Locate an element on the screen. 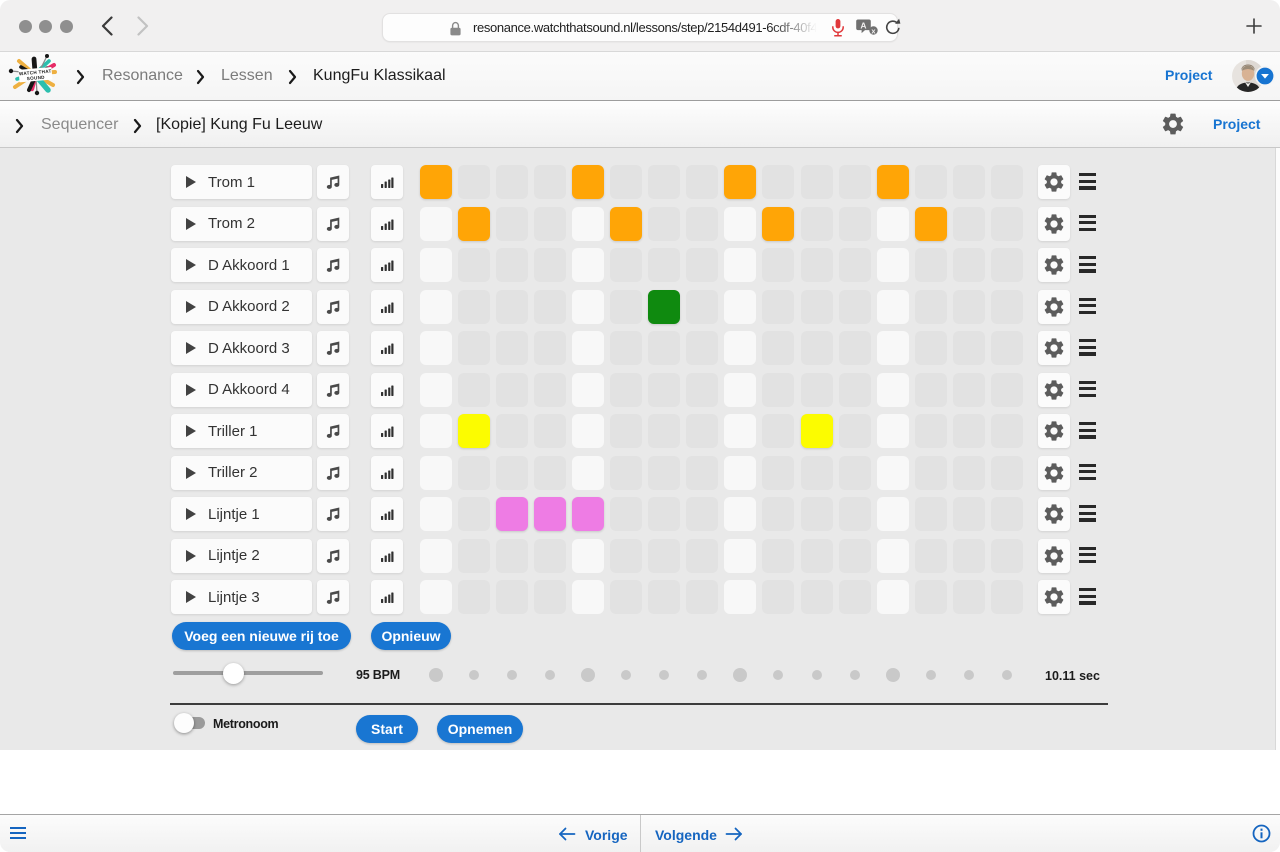 Image resolution: width=1280 pixels, height=852 pixels. svg-text: x is located at coordinates (873, 30).